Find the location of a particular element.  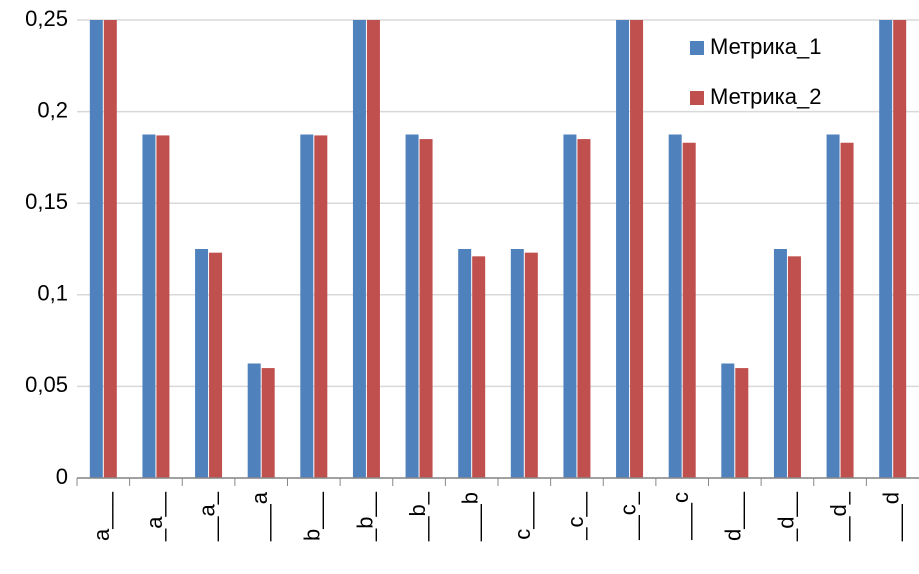

y-tick-label: 0,1 is located at coordinates (52, 293).